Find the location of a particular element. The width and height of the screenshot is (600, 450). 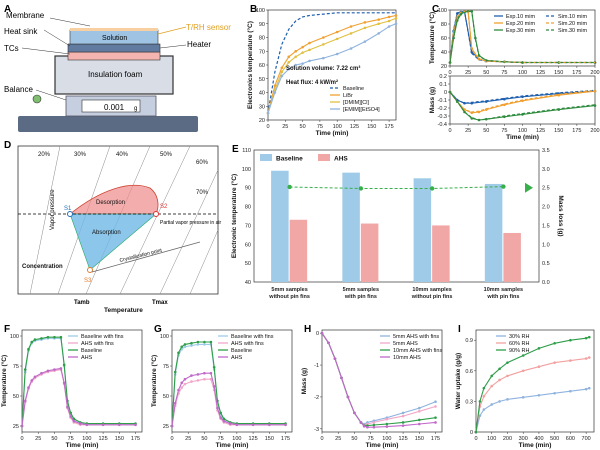

annotation: Solution volume: 7.22 cm³ is located at coordinates (323, 68).